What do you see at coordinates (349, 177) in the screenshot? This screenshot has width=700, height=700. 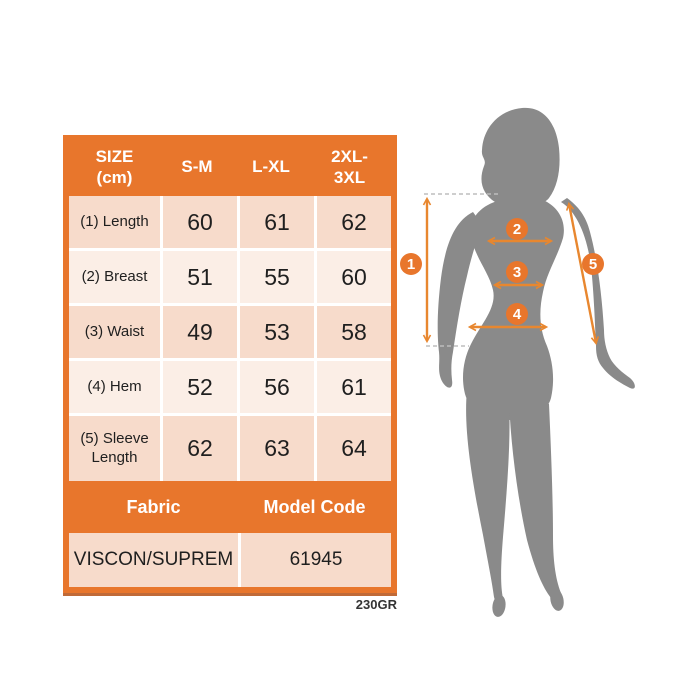 I see `col-header-2xl3xl-line2: 3XL` at bounding box center [349, 177].